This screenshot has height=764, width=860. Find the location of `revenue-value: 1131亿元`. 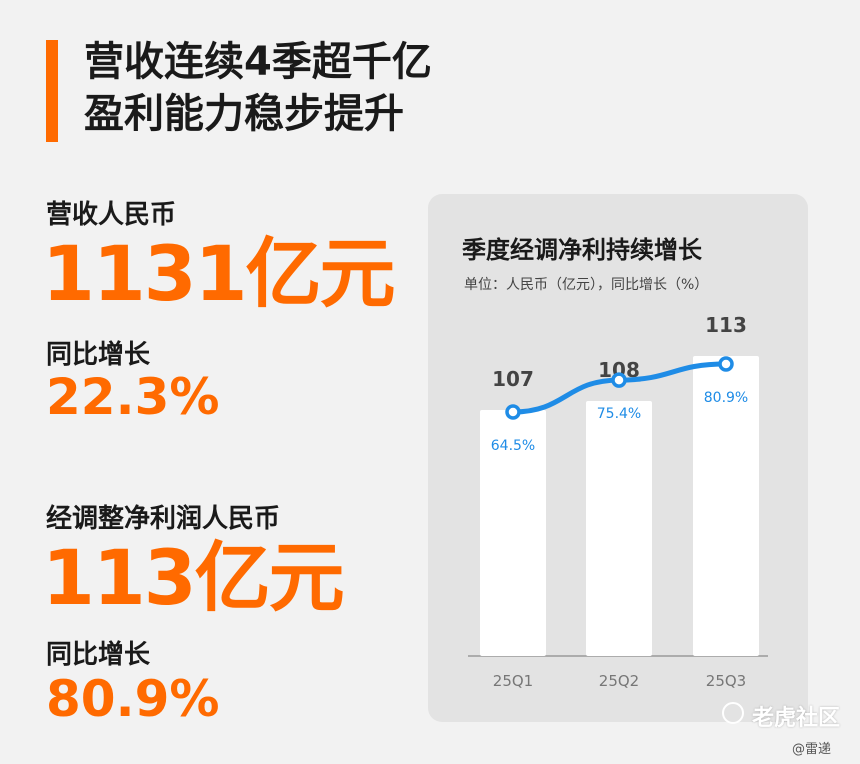

revenue-value: 1131亿元 is located at coordinates (219, 273).